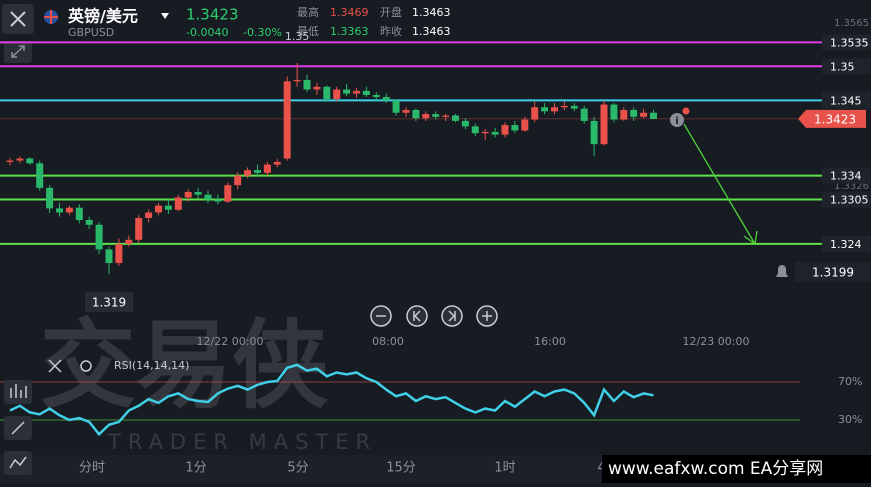  Describe the element at coordinates (86, 366) in the screenshot. I see `rsi-settings` at that location.